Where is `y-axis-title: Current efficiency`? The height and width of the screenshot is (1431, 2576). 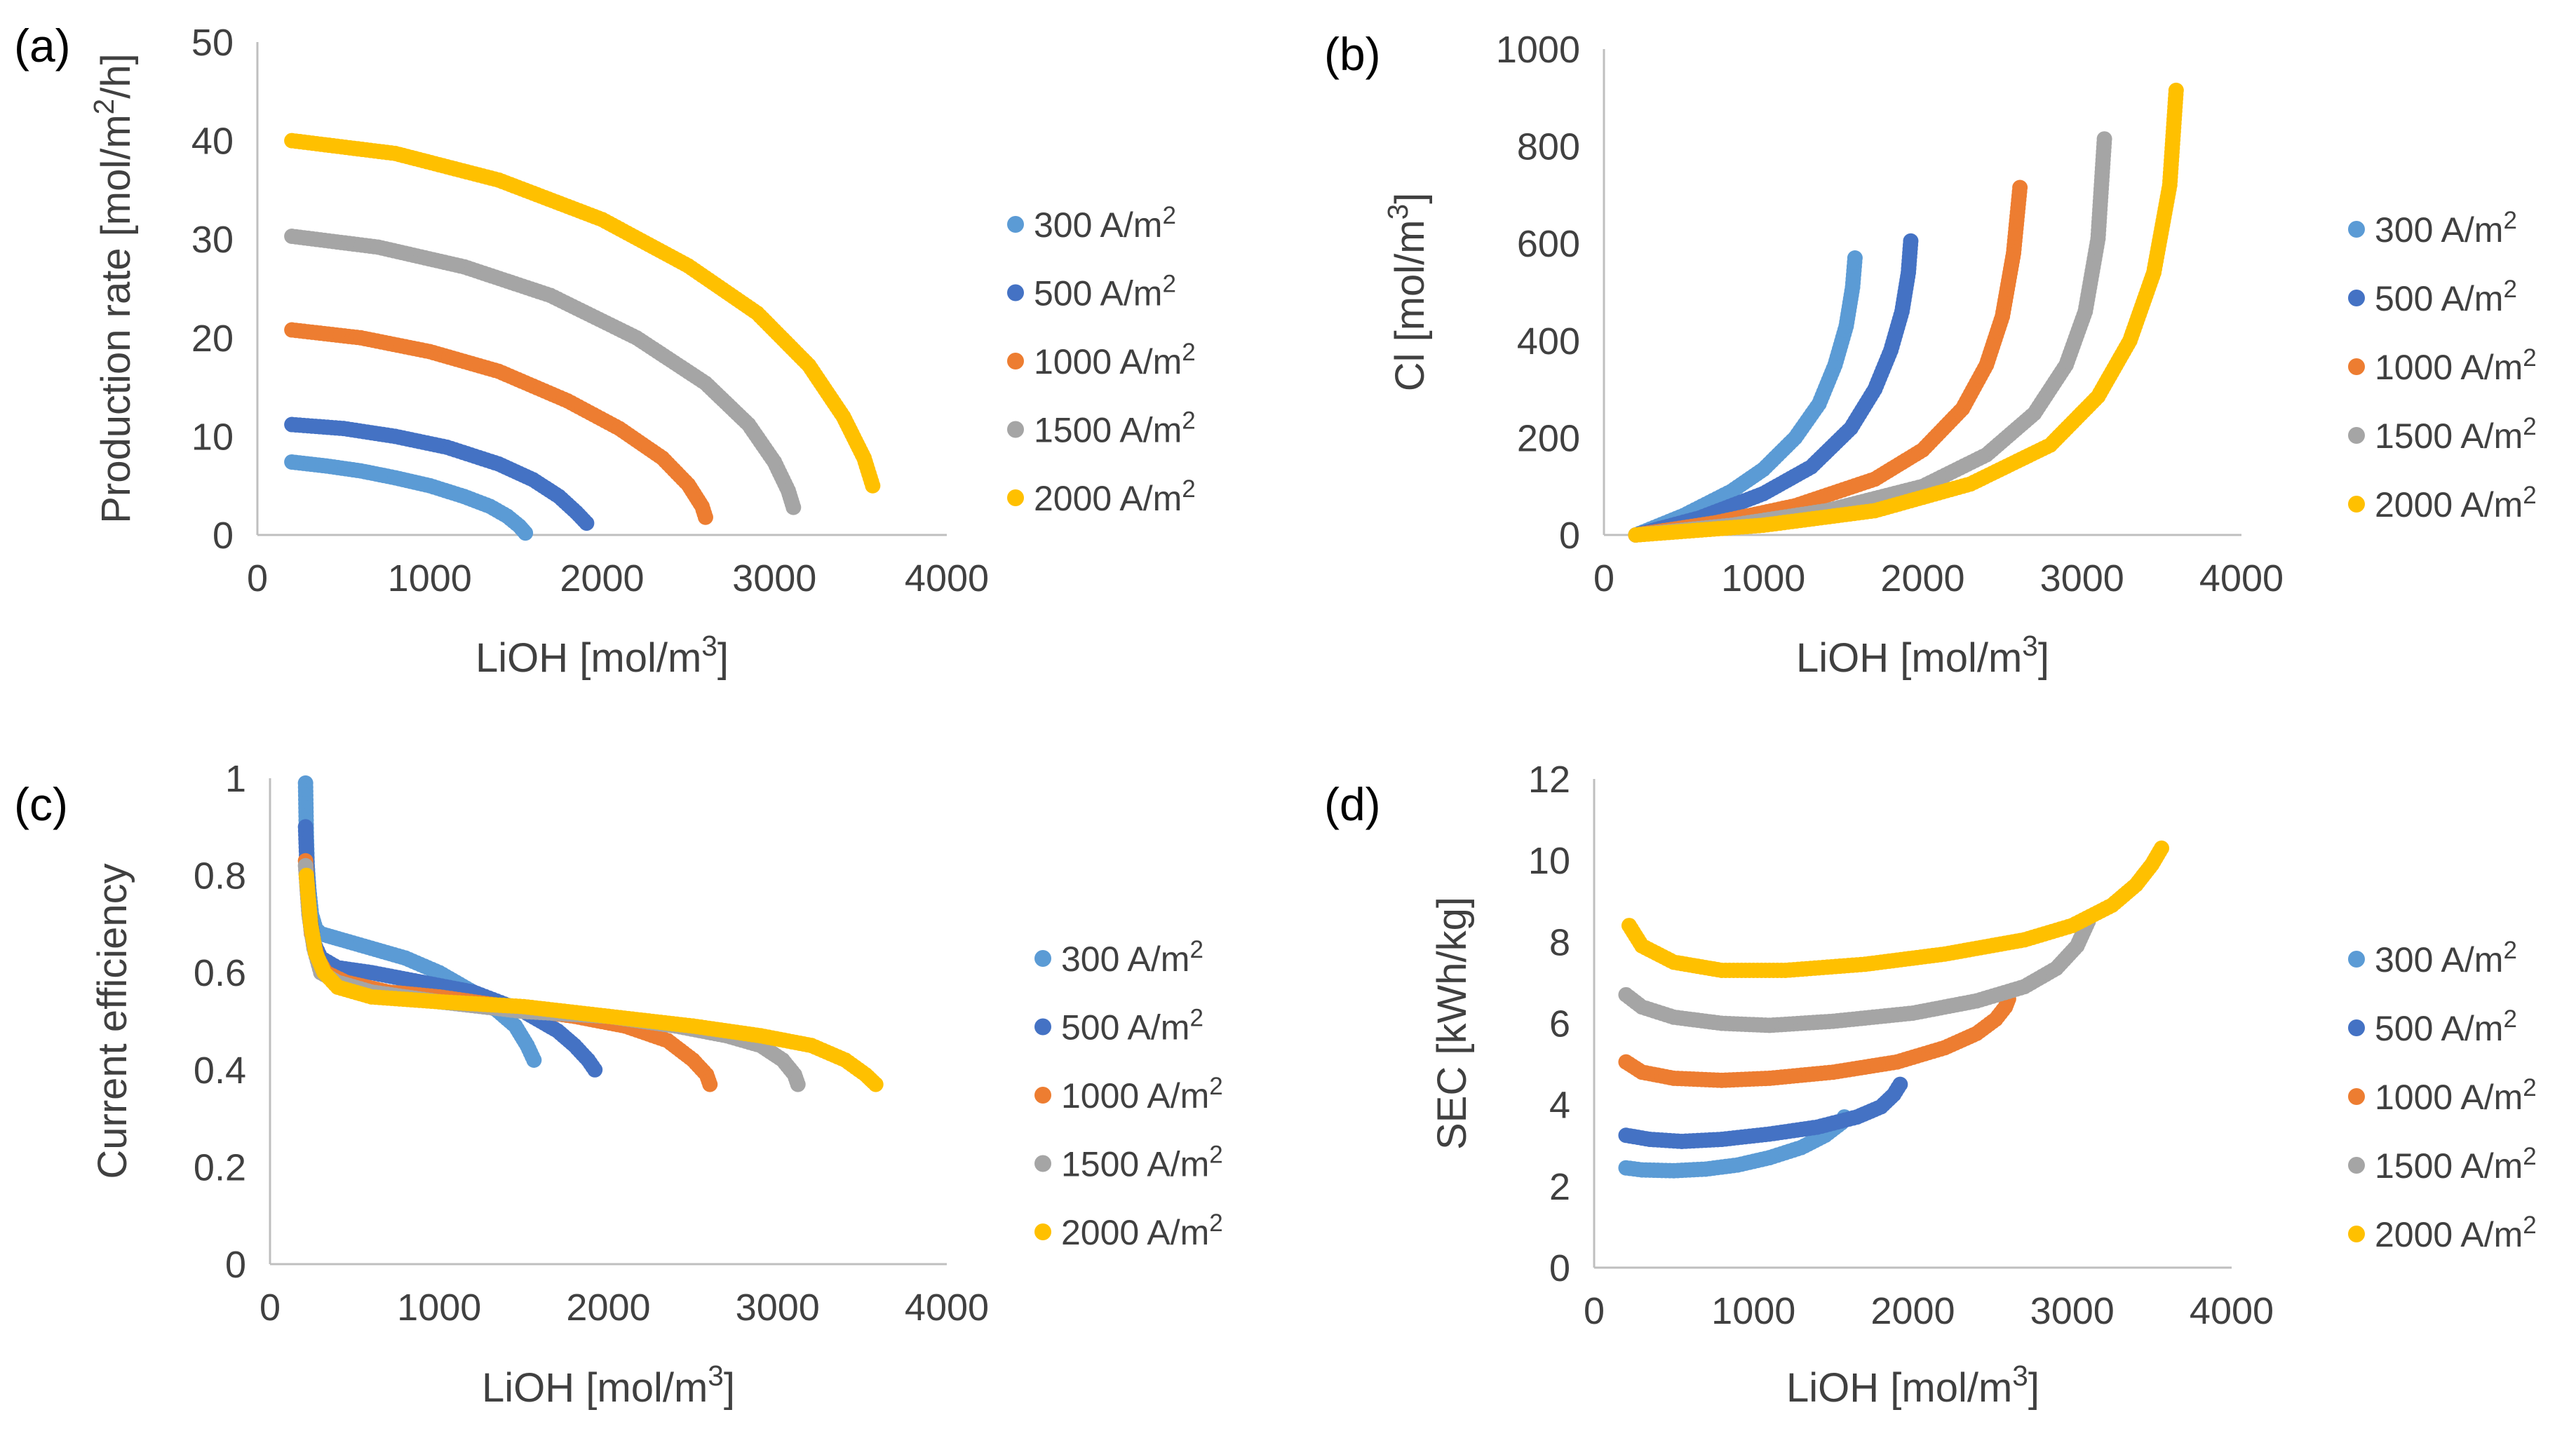 y-axis-title: Current efficiency is located at coordinates (112, 1021).